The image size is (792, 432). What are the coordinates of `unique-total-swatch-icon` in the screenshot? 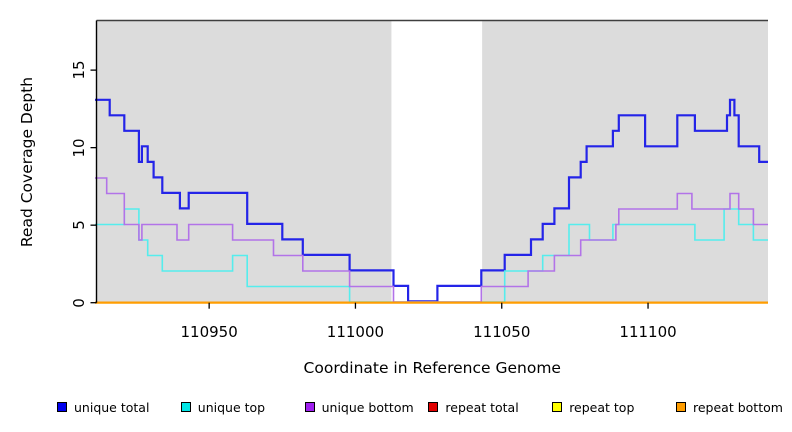 It's located at (62, 407).